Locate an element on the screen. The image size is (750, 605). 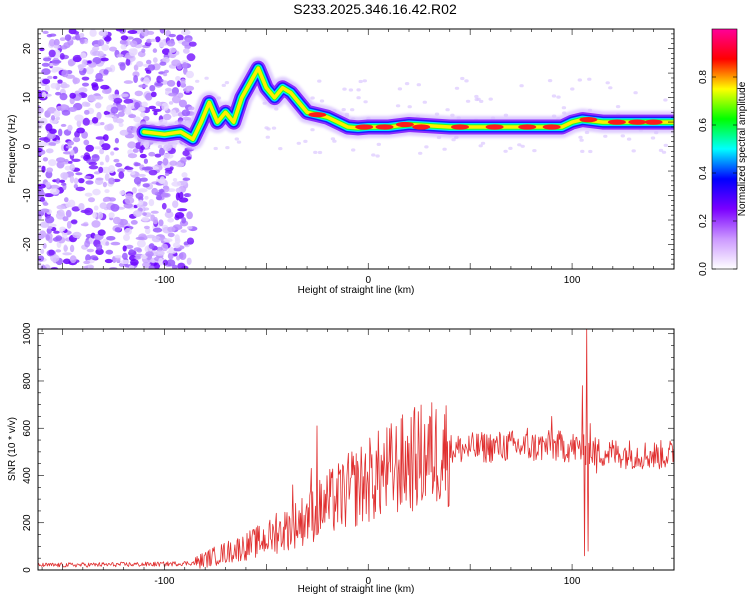
snr-x-tick-label: -100 is located at coordinates (164, 581).